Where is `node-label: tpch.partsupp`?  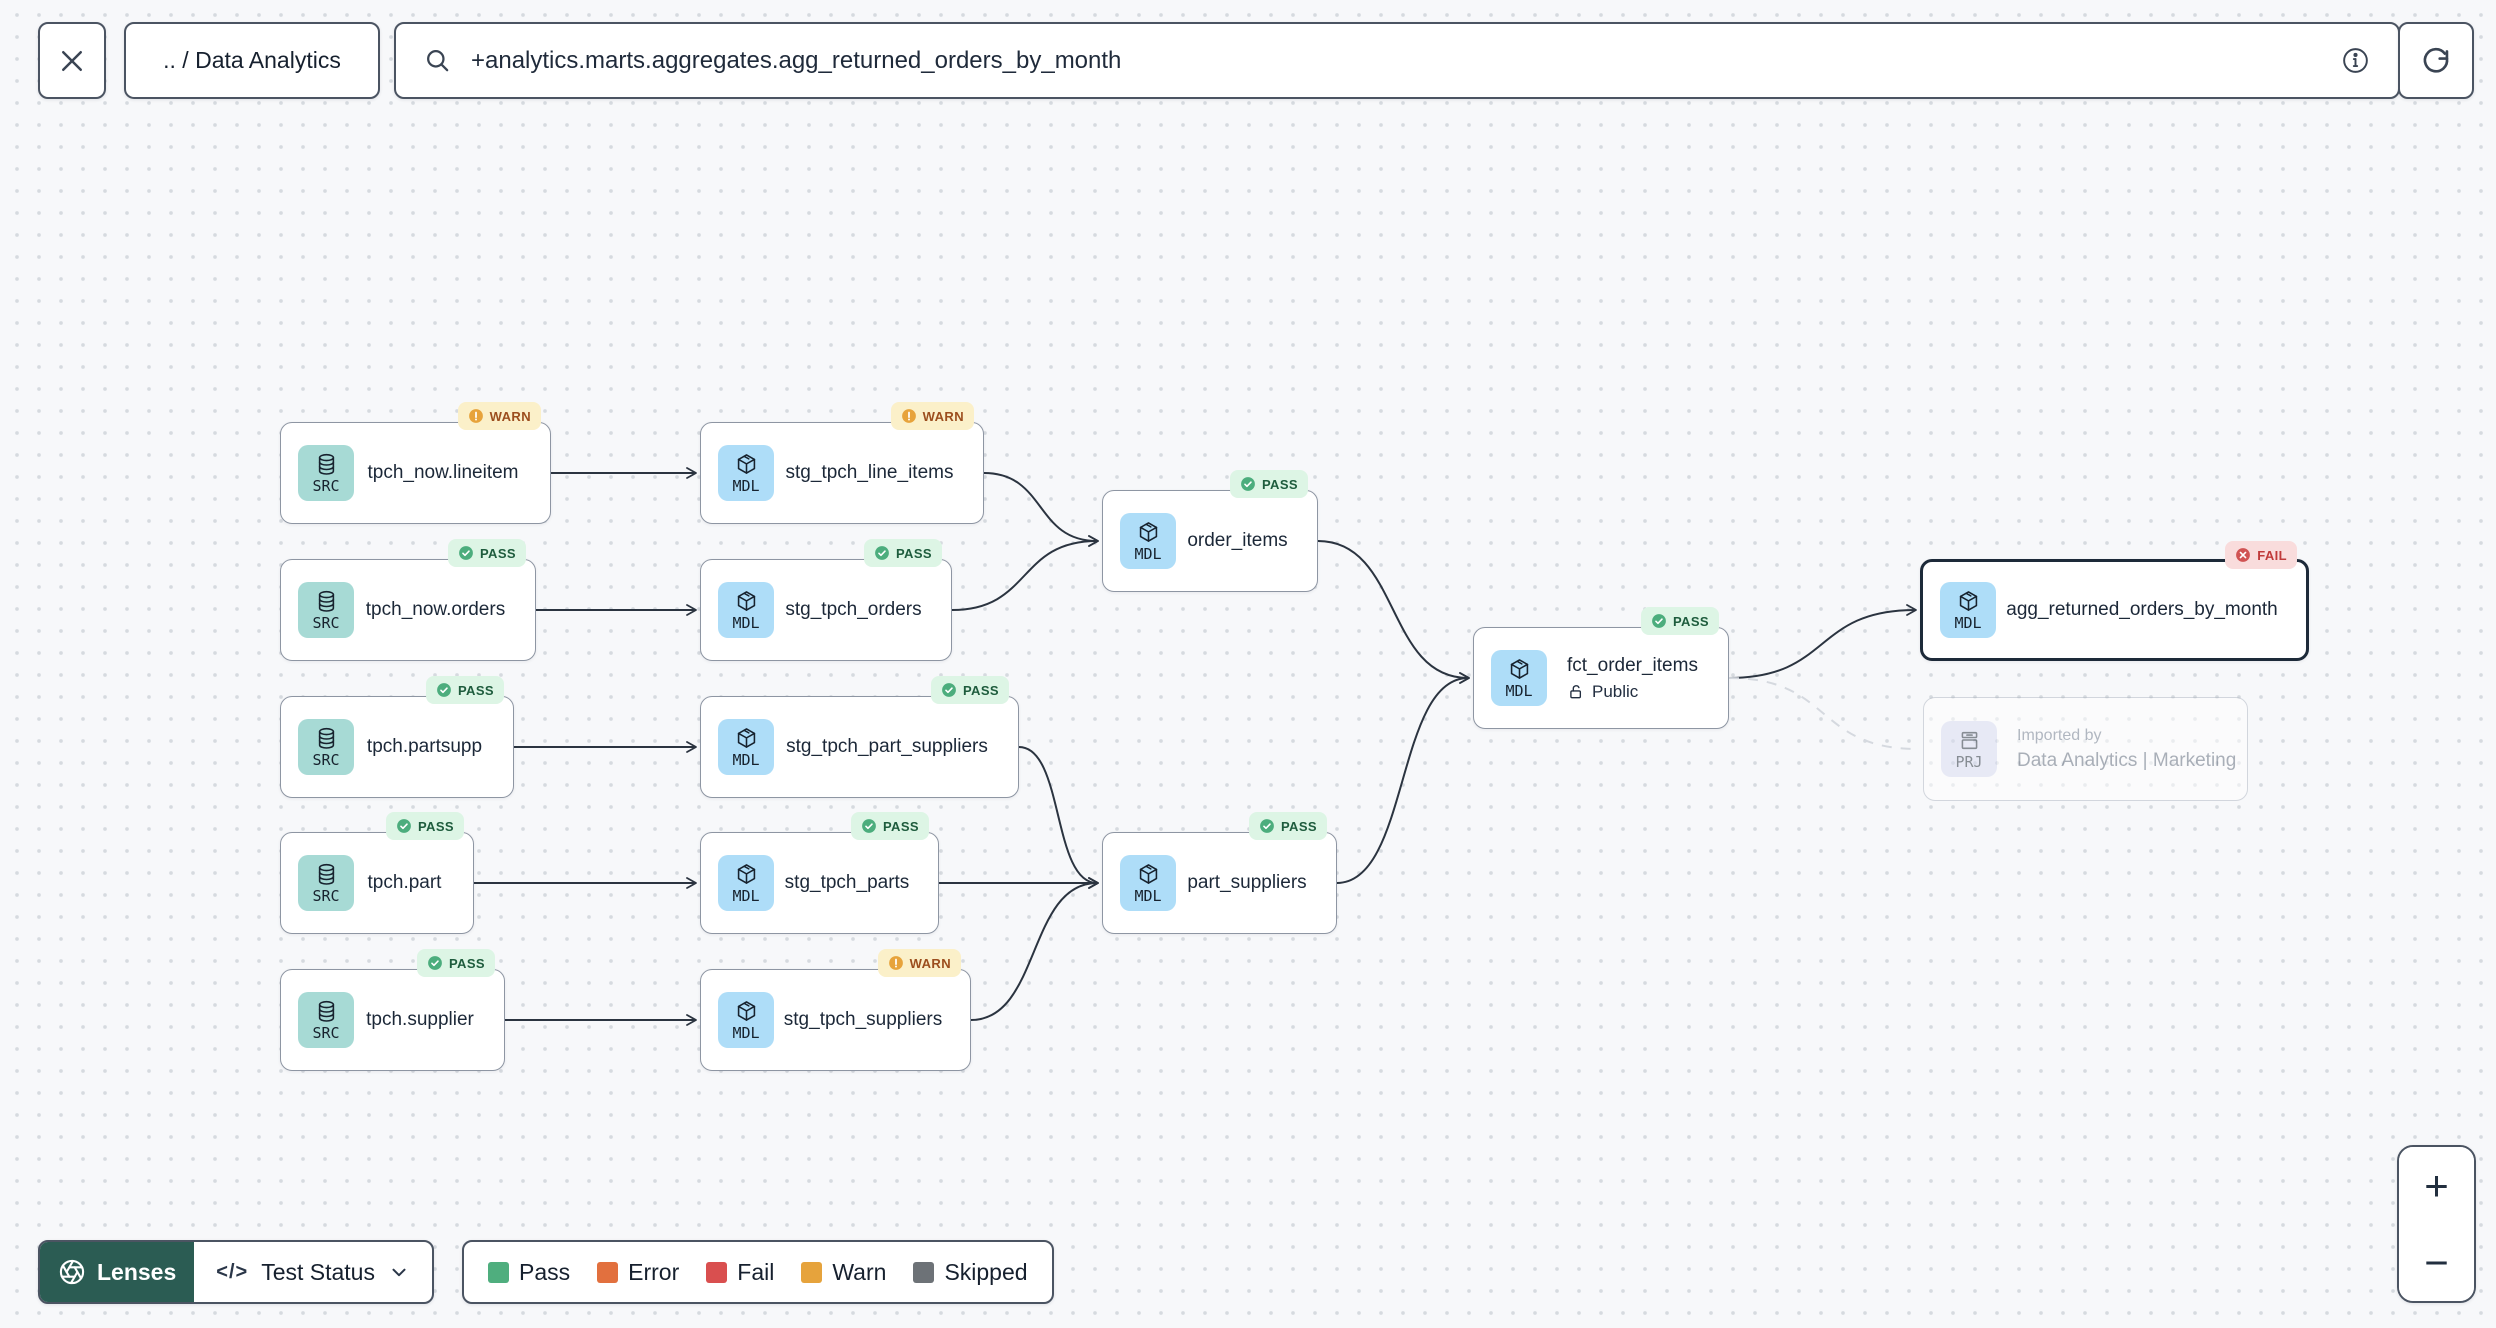
node-label: tpch.partsupp is located at coordinates (424, 746).